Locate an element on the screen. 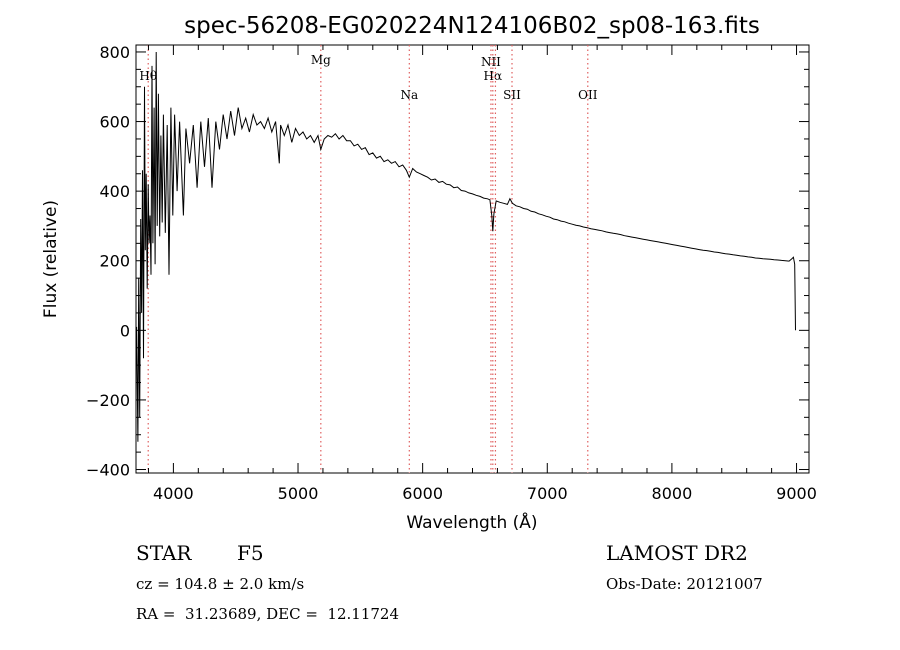 This screenshot has height=650, width=900. x-tick-label: 7000 is located at coordinates (547, 493).